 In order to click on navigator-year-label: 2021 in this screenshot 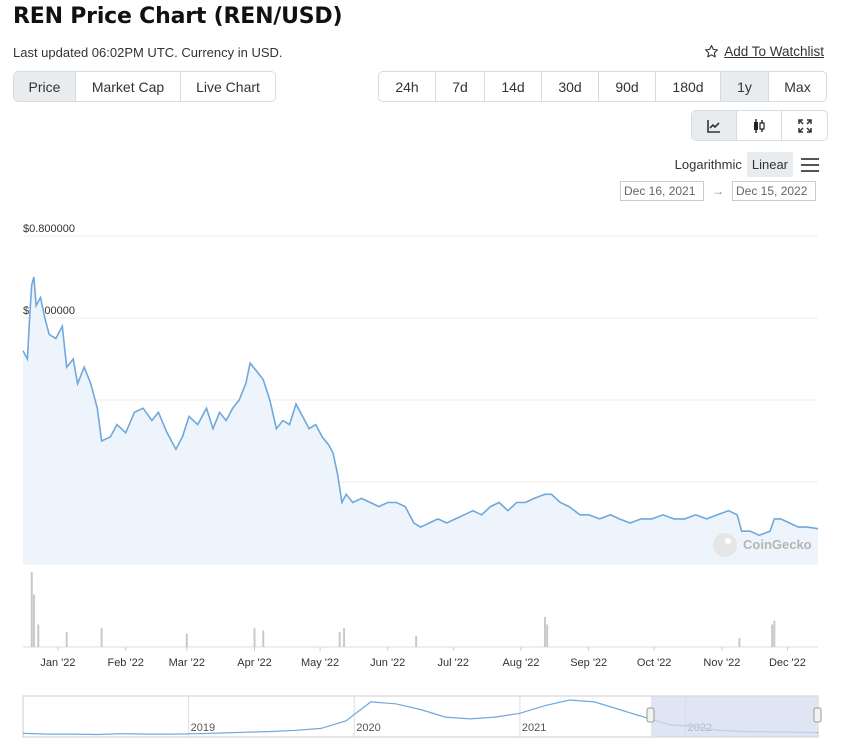, I will do `click(534, 728)`.